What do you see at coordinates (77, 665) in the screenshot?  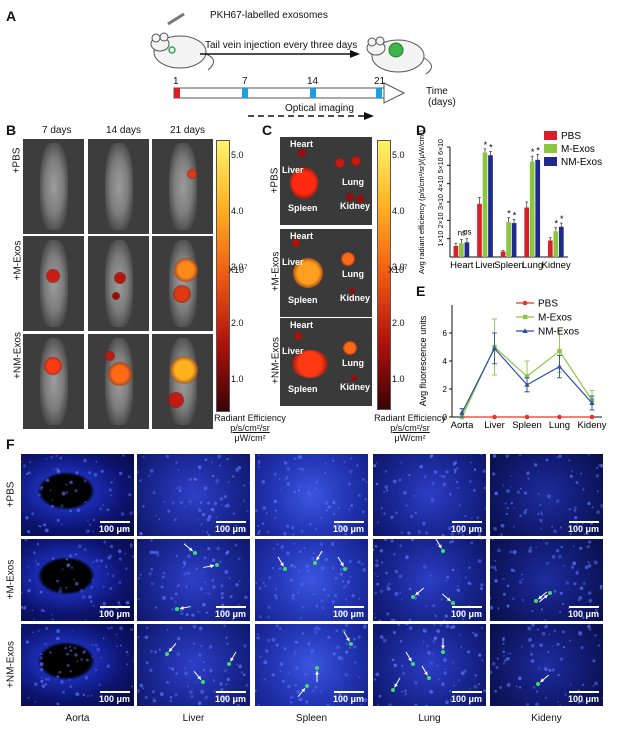 I see `microscopy-image: 100 μm` at bounding box center [77, 665].